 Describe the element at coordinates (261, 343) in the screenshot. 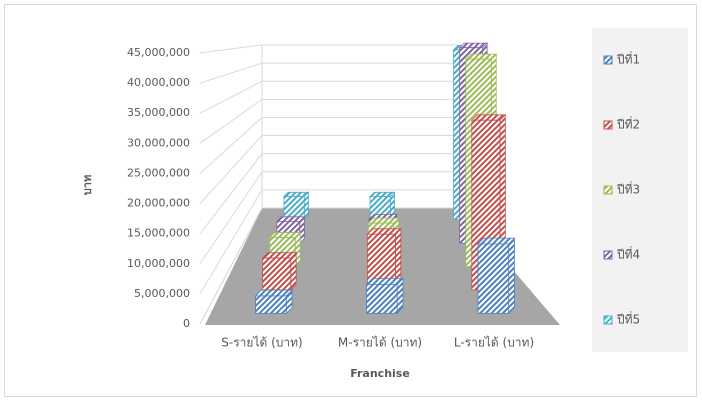

I see `x-tick-label: S-รายได้ (บาท)` at that location.